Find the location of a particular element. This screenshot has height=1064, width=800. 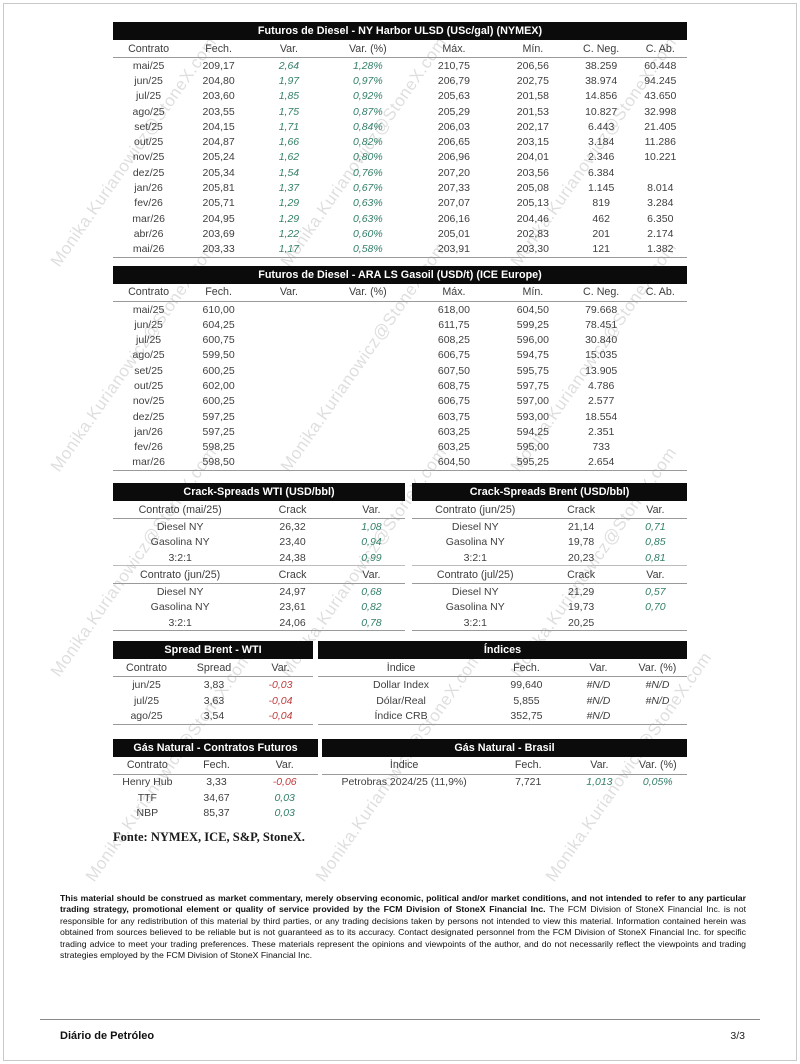

cell: mar/26 is located at coordinates (148, 218).